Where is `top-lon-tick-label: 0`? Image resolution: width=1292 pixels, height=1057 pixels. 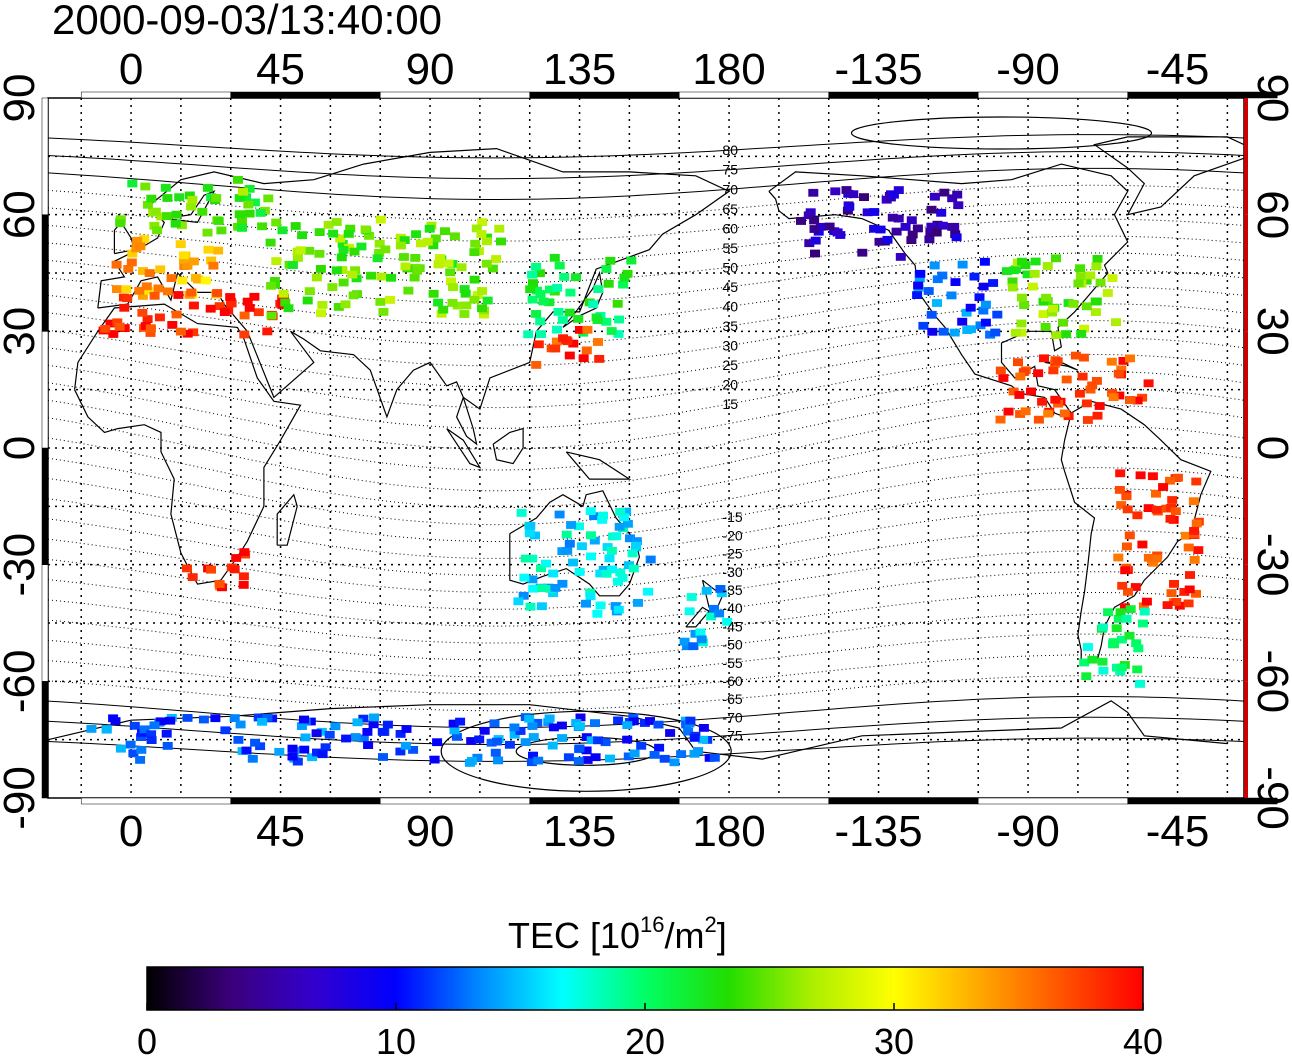
top-lon-tick-label: 0 is located at coordinates (131, 69).